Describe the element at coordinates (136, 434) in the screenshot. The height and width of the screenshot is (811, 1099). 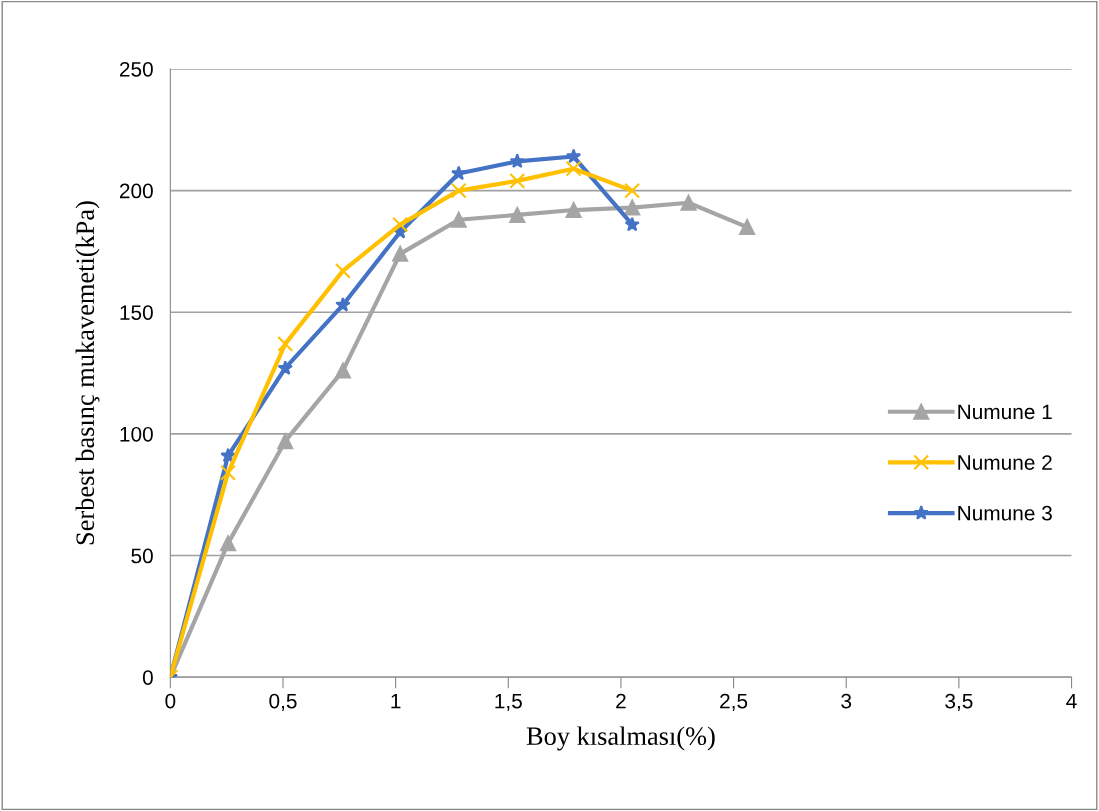
I see `y-tick-label: 100` at that location.